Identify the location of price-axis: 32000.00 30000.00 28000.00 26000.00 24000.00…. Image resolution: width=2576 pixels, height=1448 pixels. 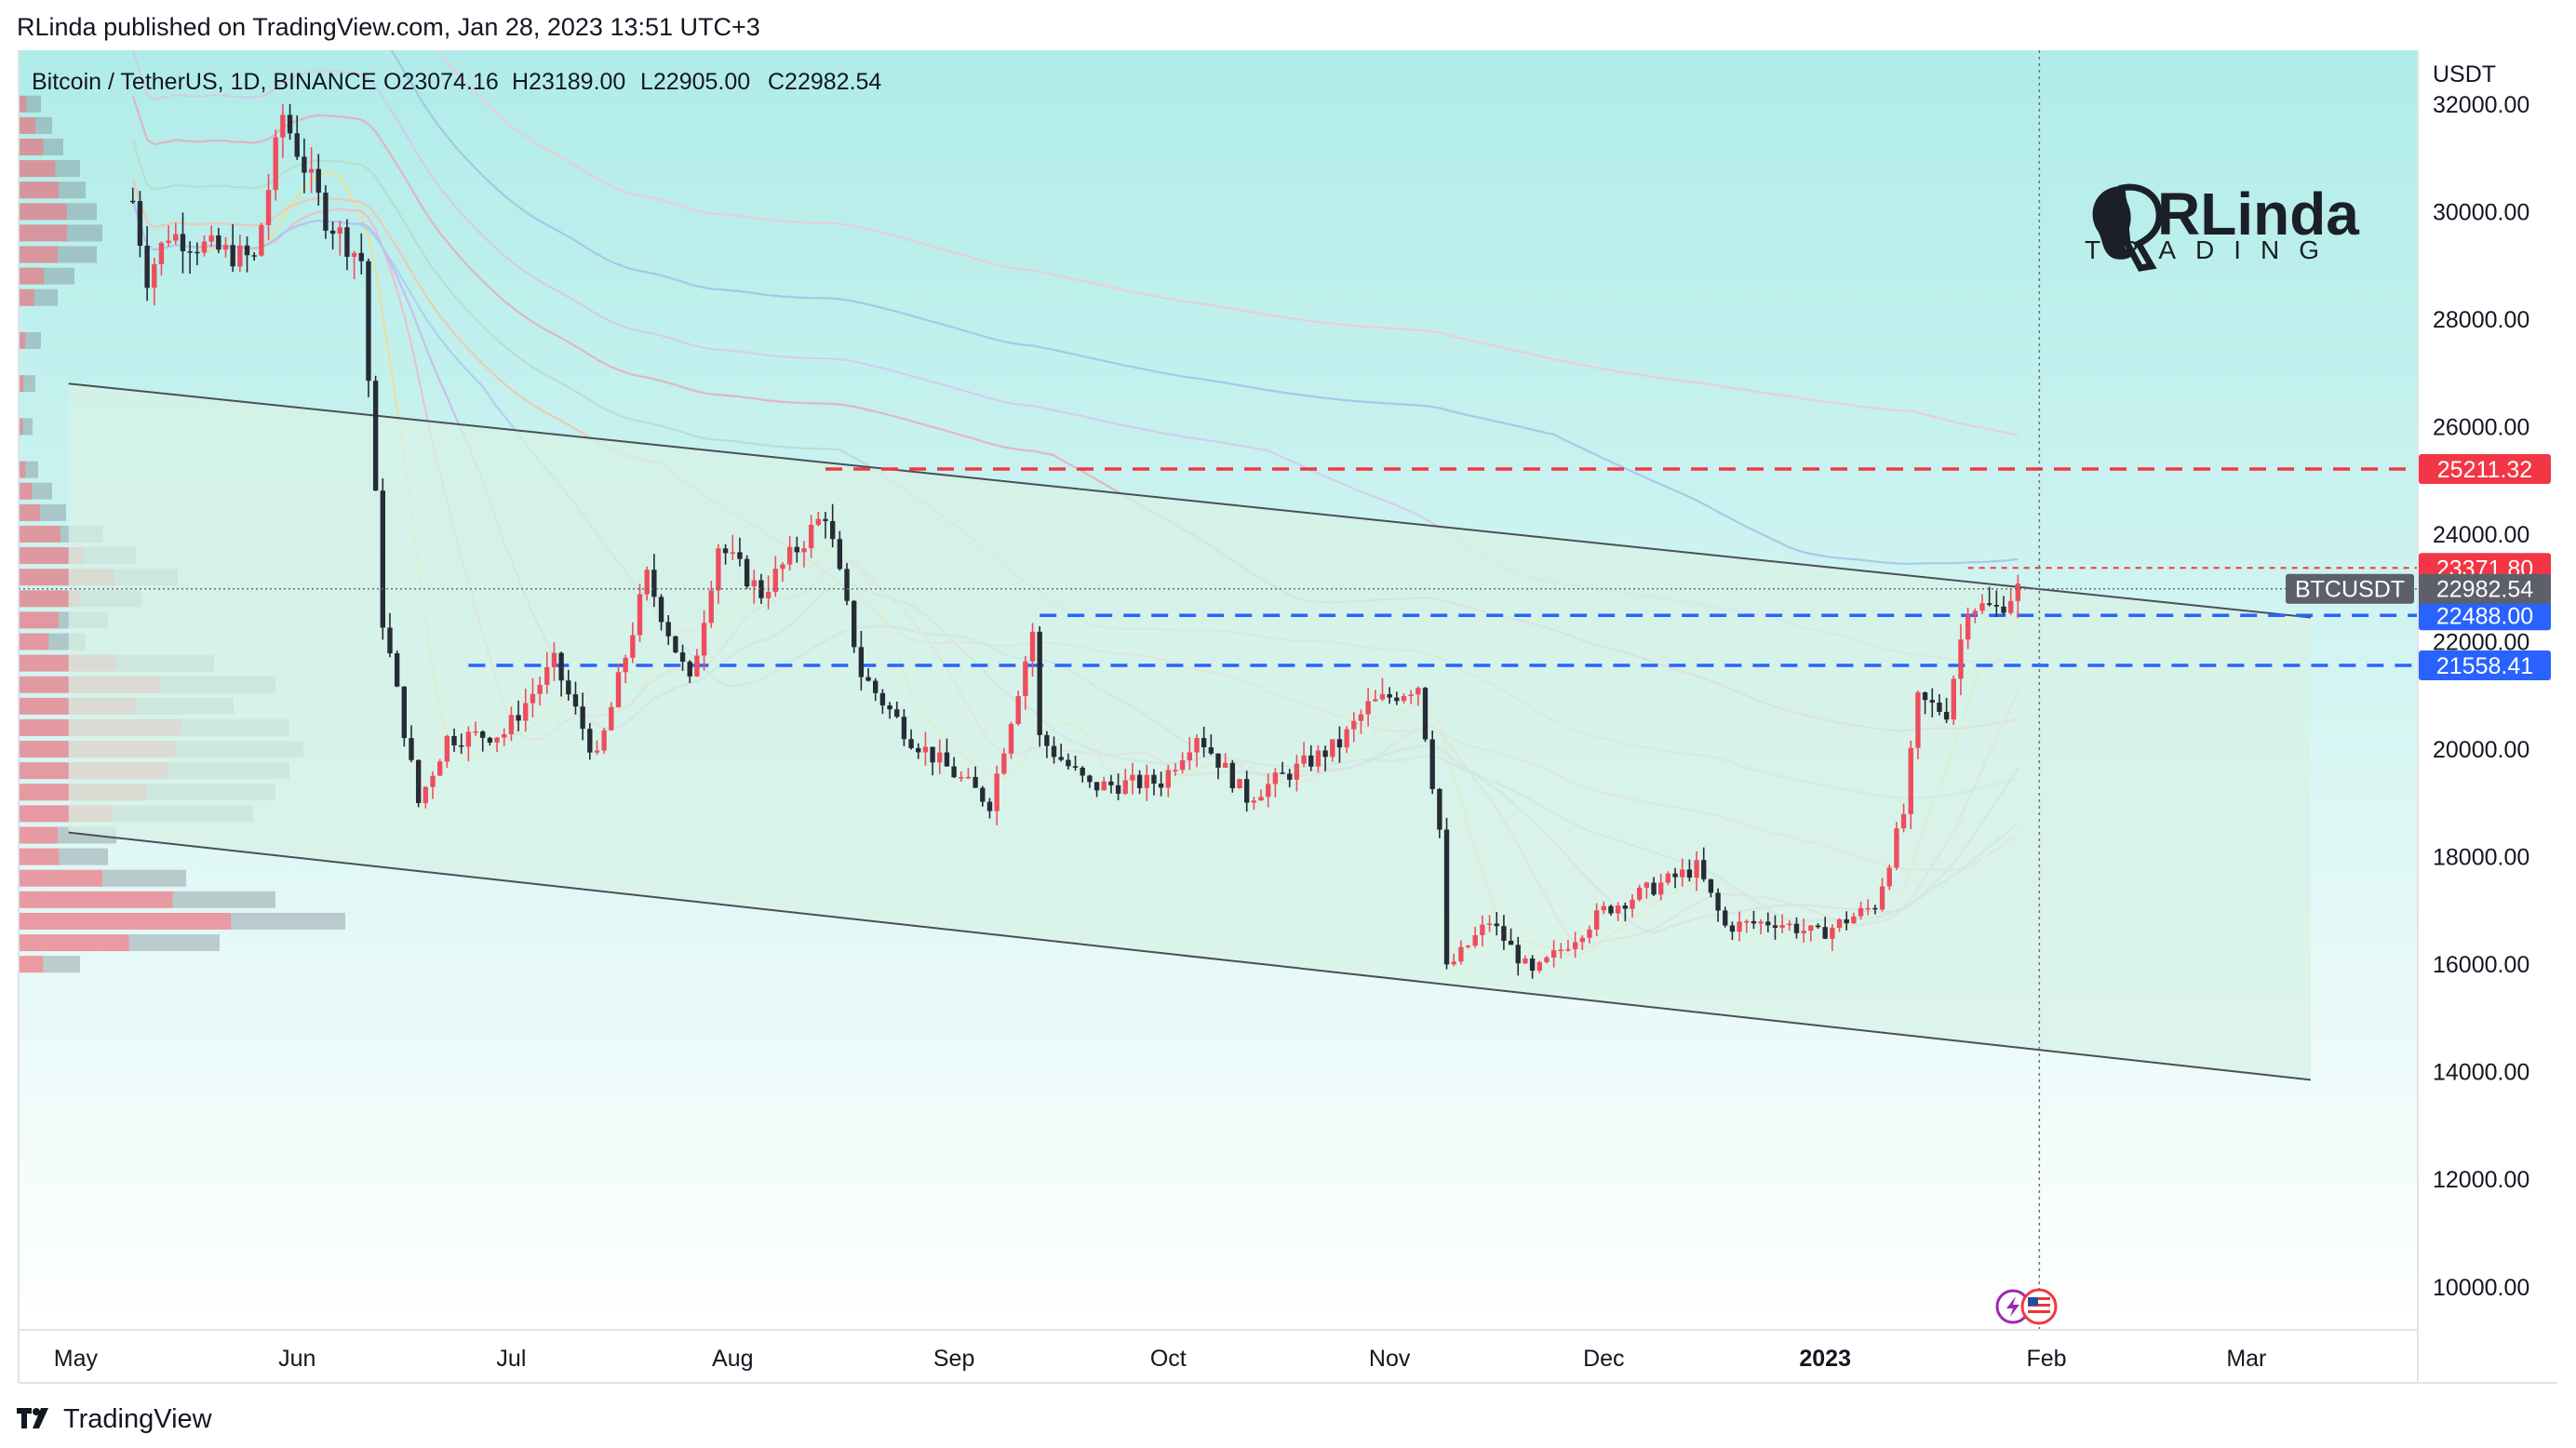
(2481, 697).